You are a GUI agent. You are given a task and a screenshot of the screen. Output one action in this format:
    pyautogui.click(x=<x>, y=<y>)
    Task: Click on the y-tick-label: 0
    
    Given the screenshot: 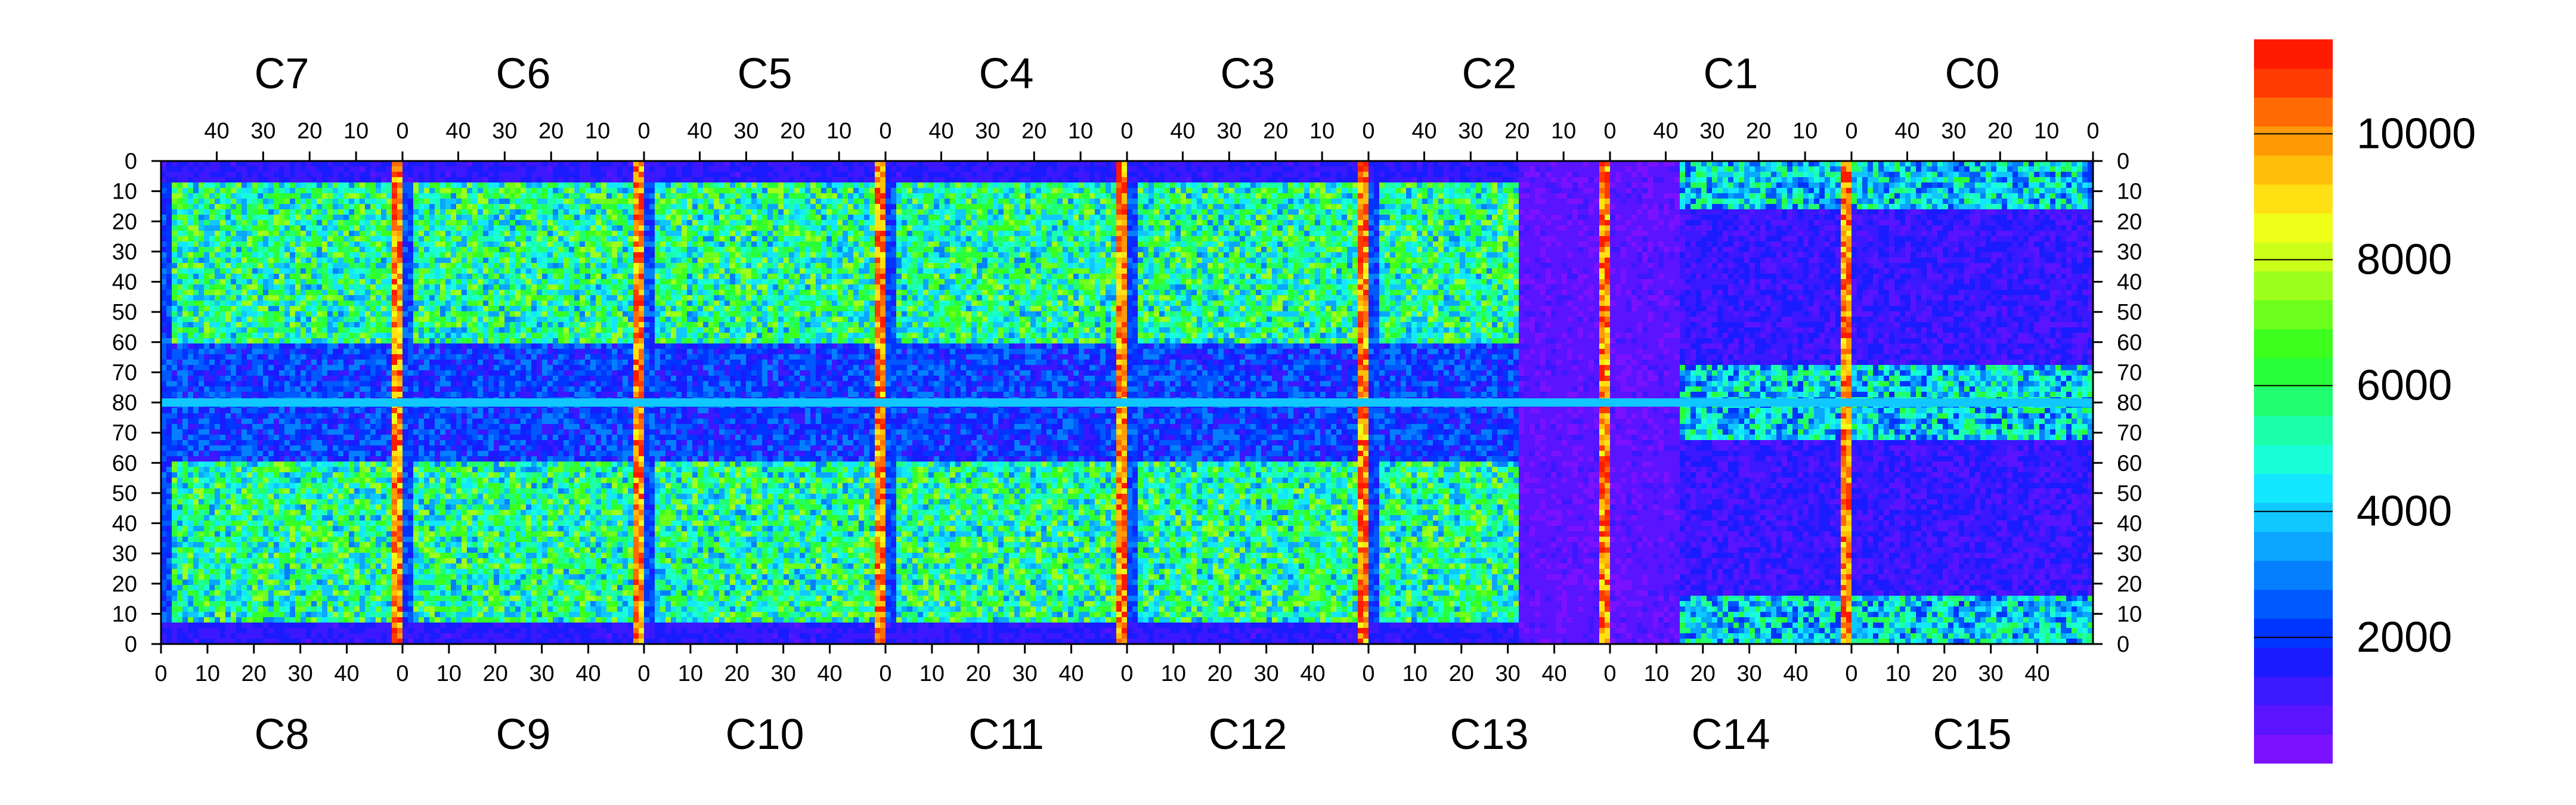 What is the action you would take?
    pyautogui.click(x=2123, y=644)
    